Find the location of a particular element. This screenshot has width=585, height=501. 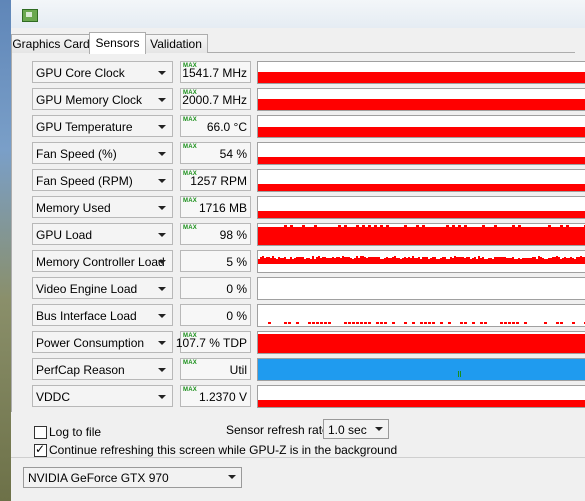

sensor-row-memory-controller-load: Memory Controller Load 5 % is located at coordinates (303, 261).